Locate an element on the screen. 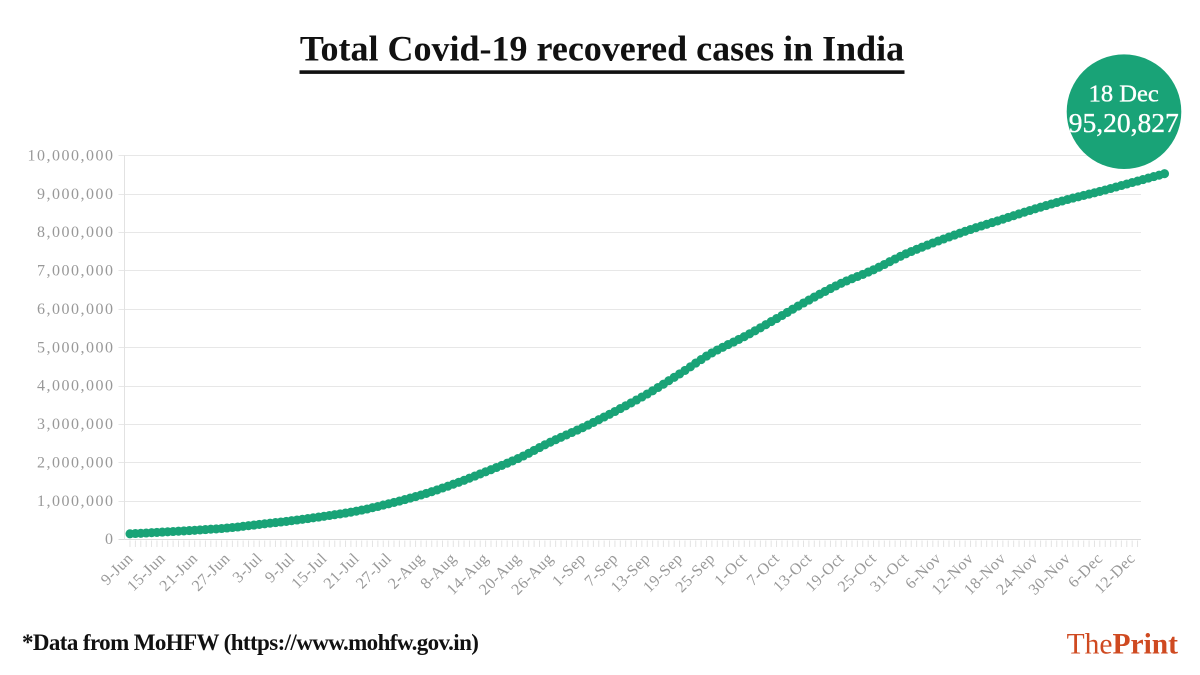 This screenshot has height=675, width=1200. svg-text: 6,000,000 is located at coordinates (76, 309).